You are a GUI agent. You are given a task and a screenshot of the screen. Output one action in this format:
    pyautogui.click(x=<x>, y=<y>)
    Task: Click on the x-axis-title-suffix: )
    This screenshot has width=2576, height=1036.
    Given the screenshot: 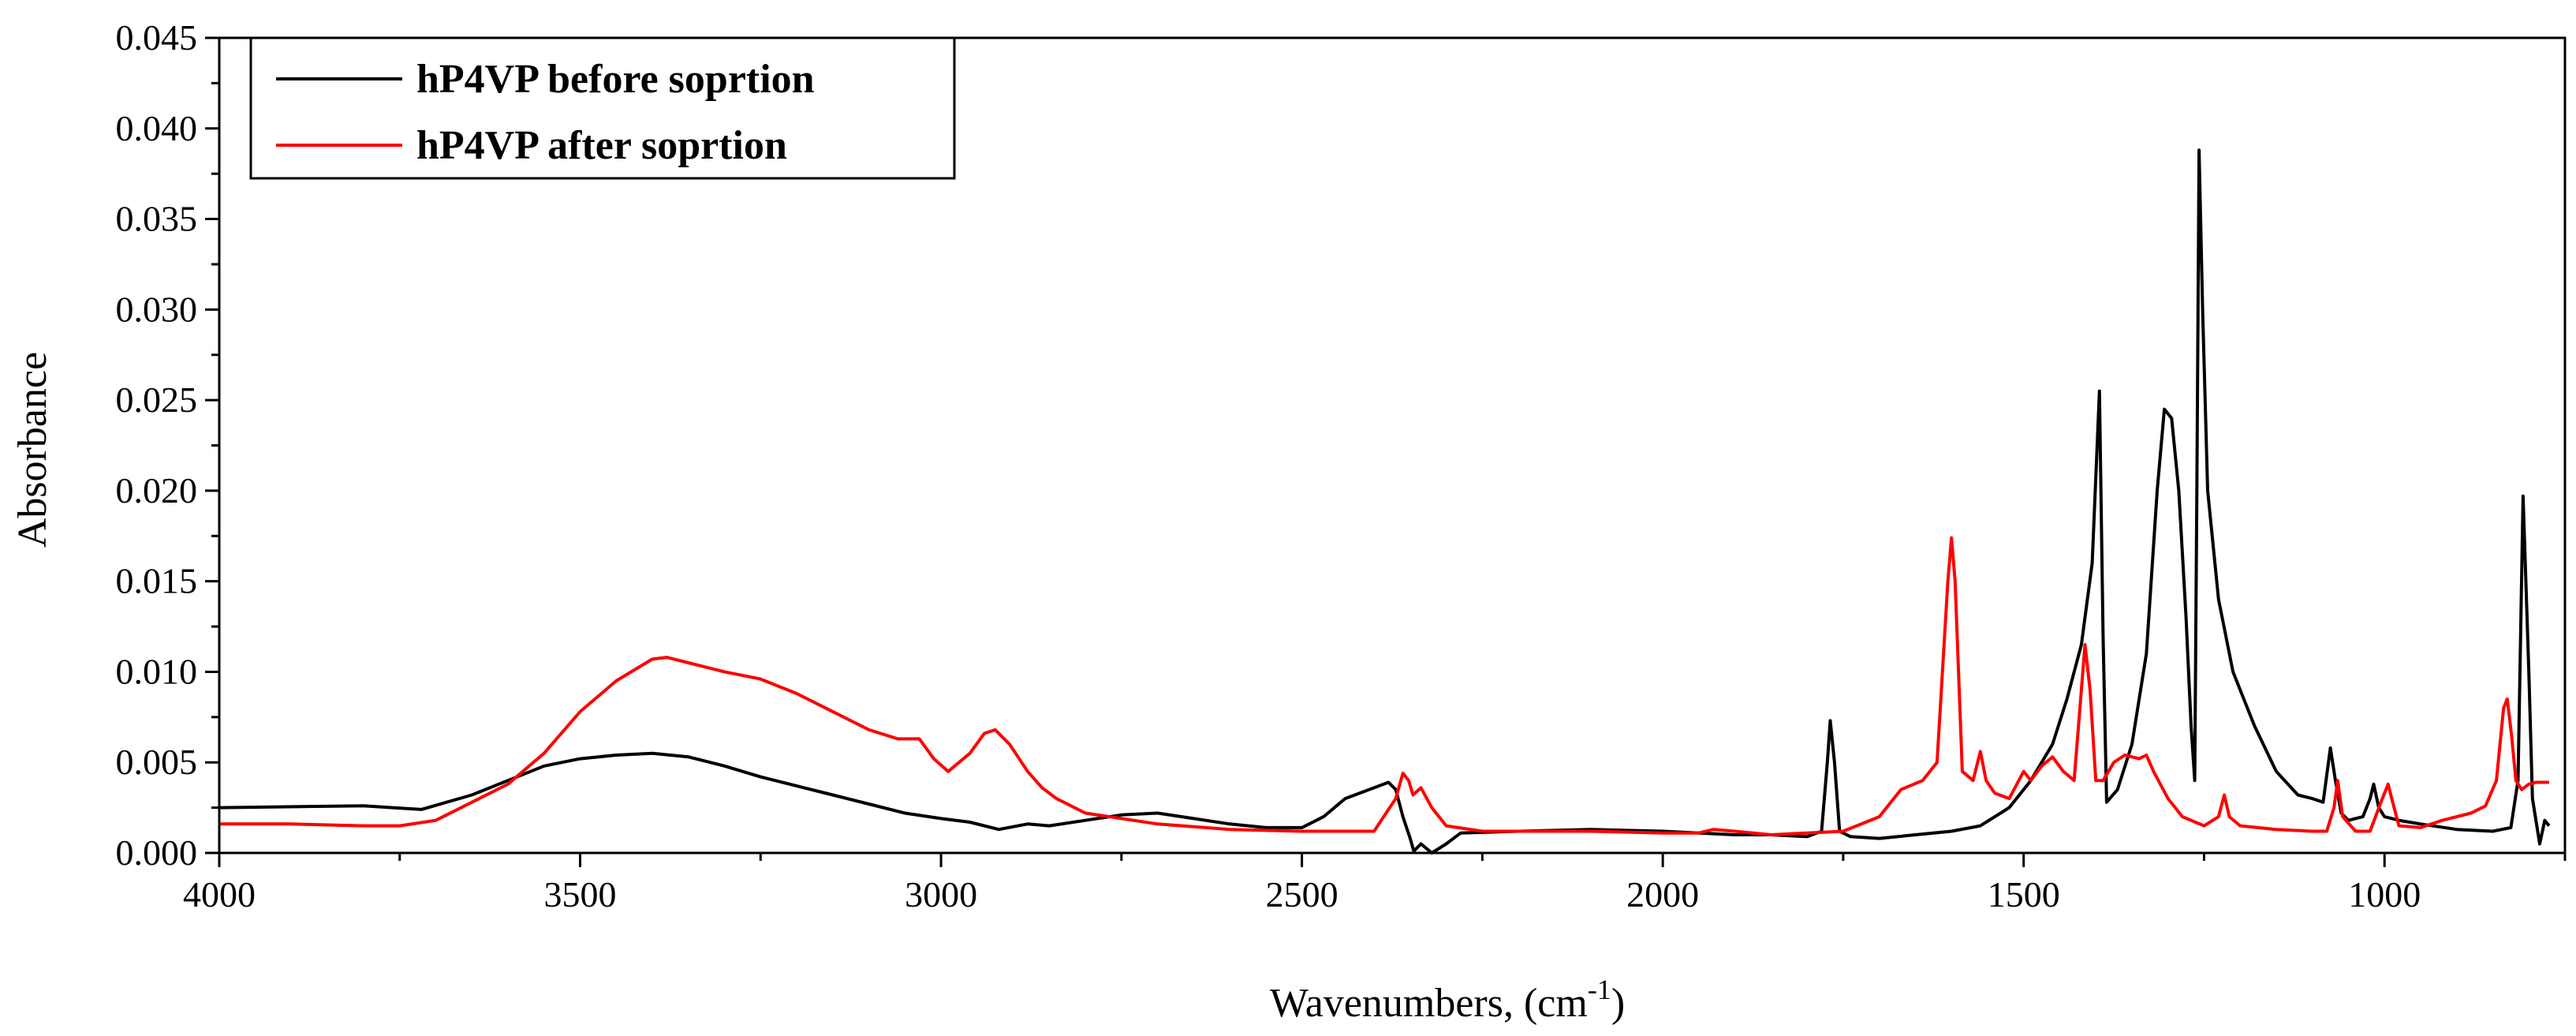 What is the action you would take?
    pyautogui.click(x=1618, y=1003)
    